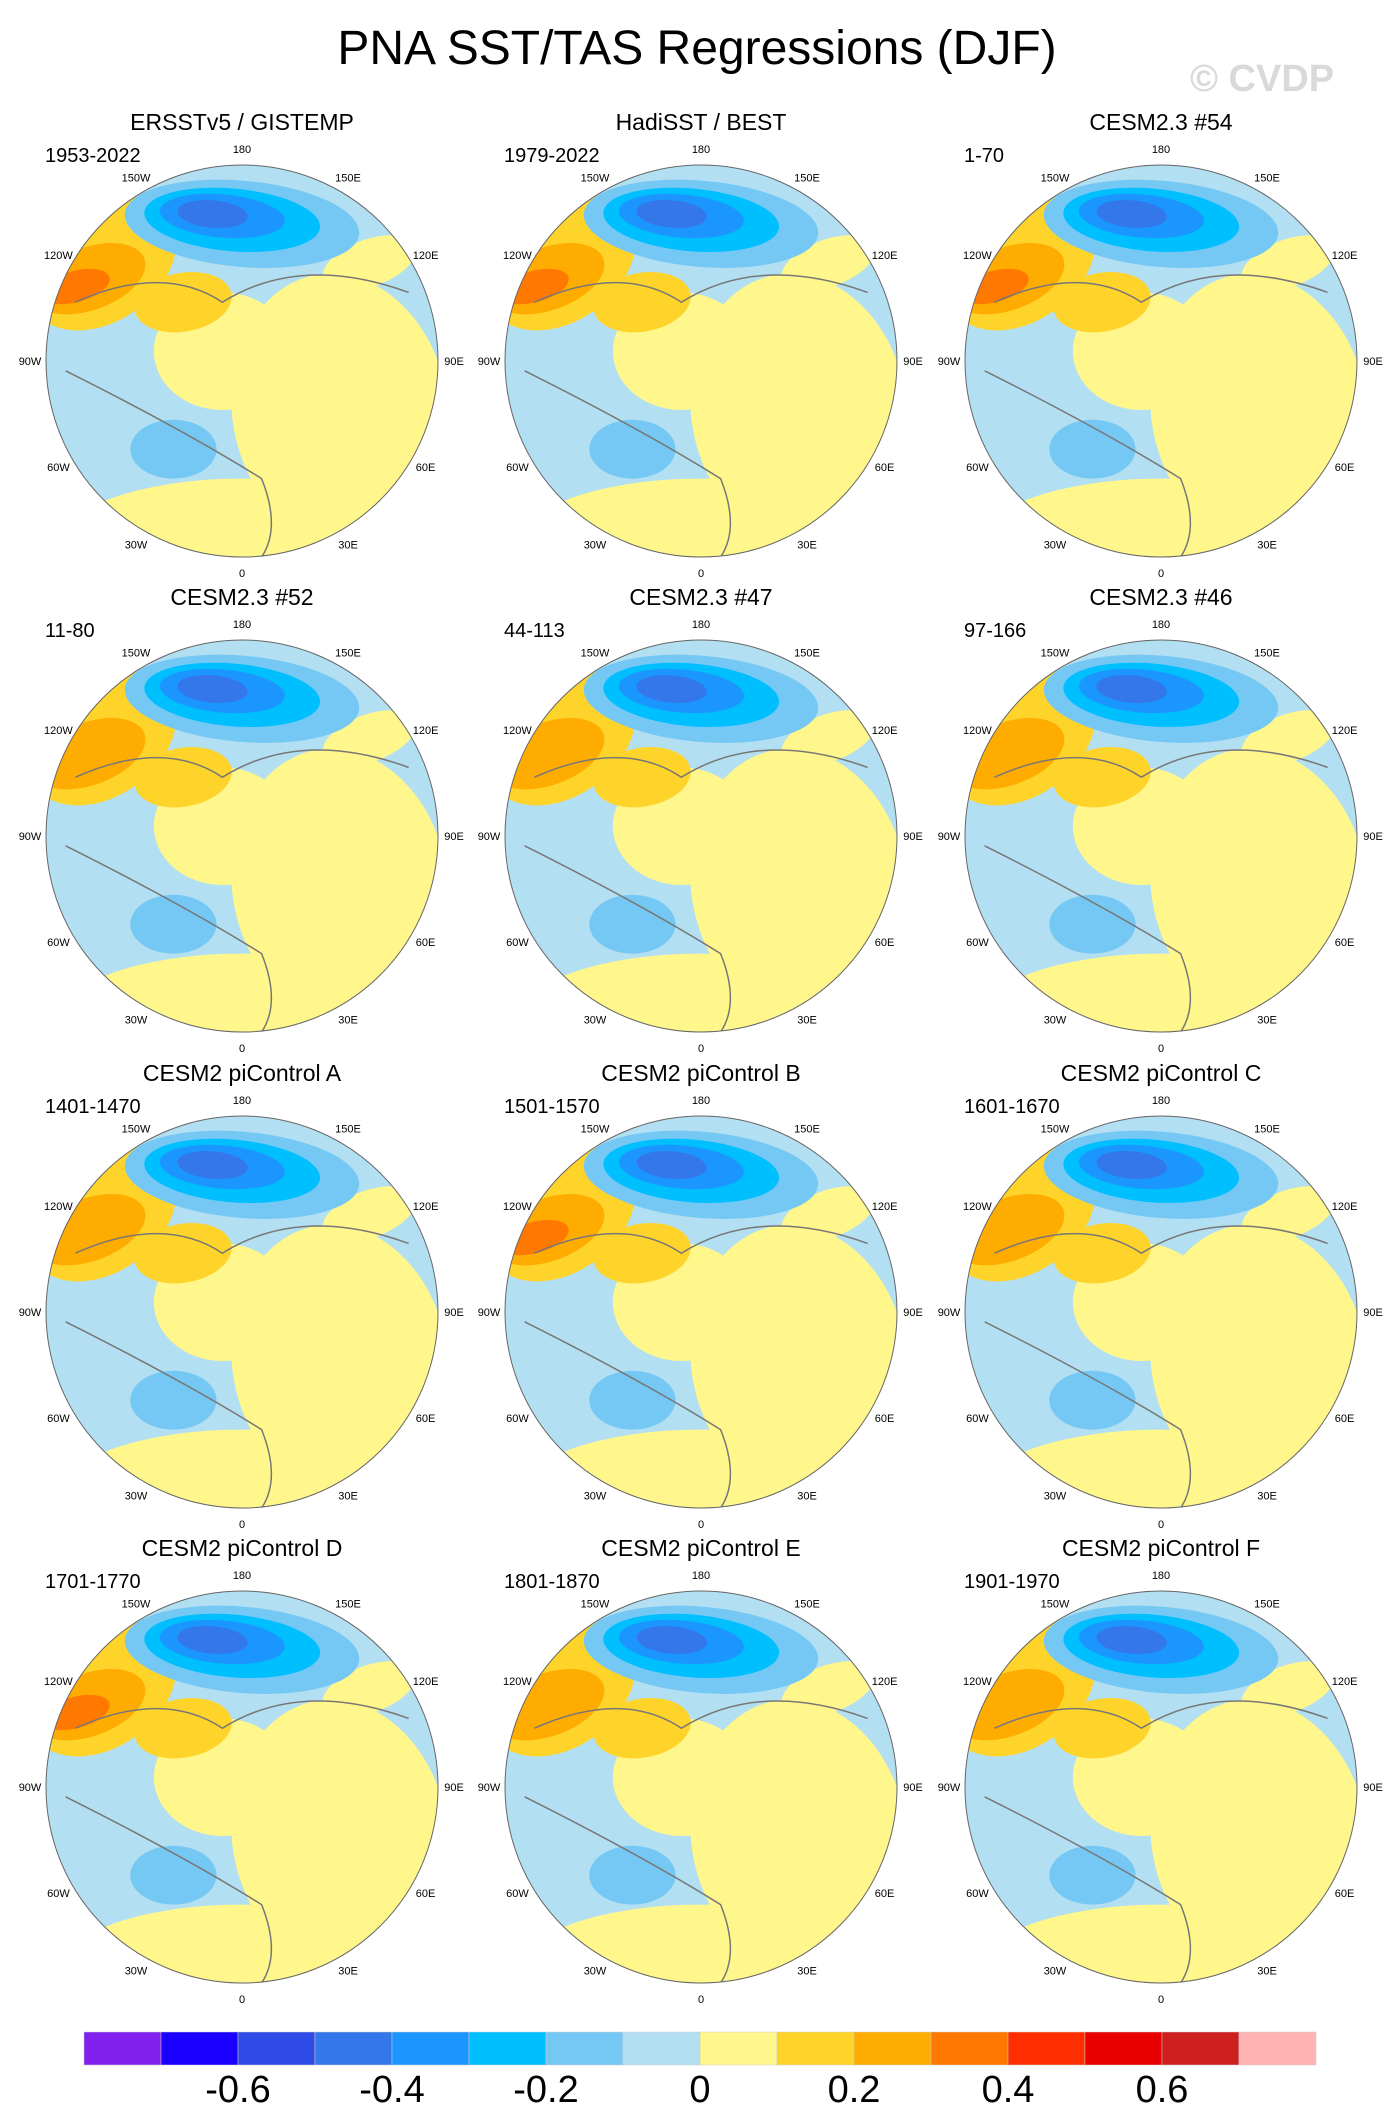 Image resolution: width=1394 pixels, height=2126 pixels. Describe the element at coordinates (552, 1107) in the screenshot. I see `year-range-label: 1501-1570` at that location.